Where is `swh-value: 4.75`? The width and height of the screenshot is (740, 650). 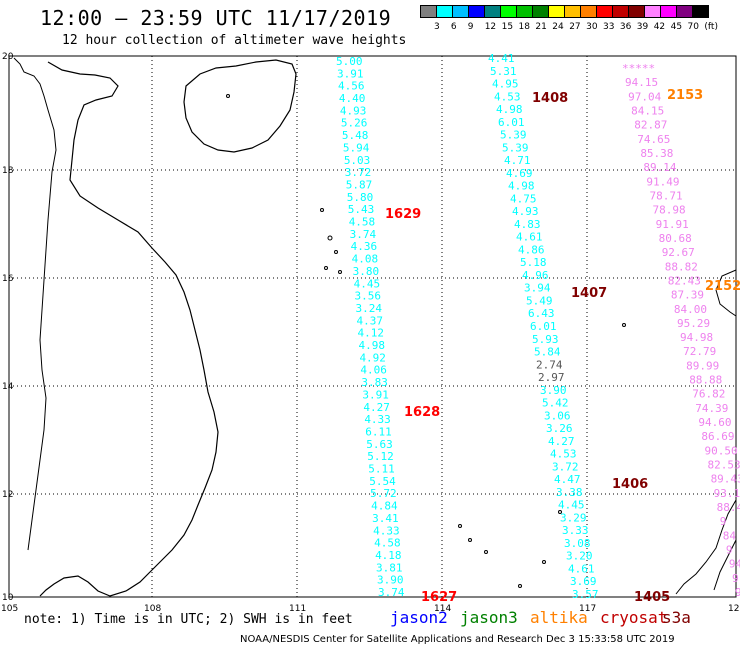
swh-value: 4.75 is located at coordinates (523, 198).